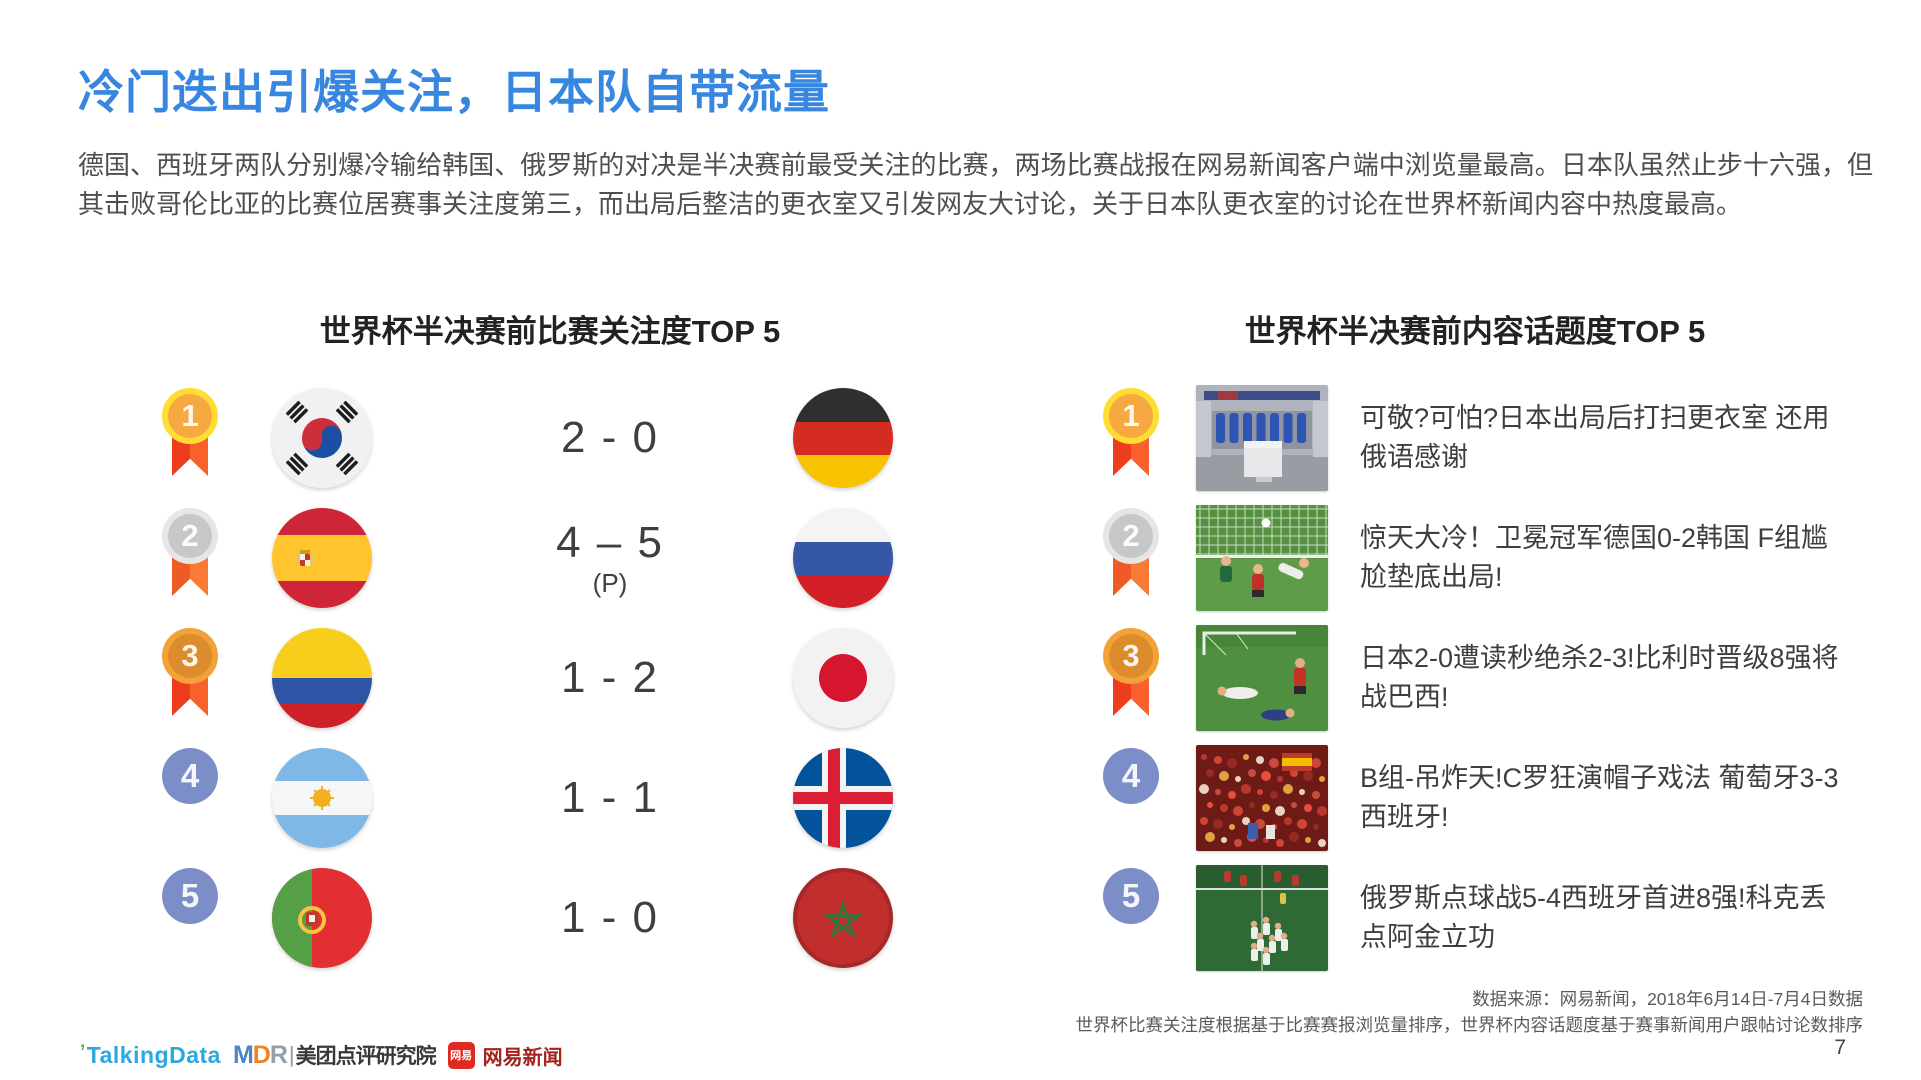 The image size is (1921, 1080). I want to click on match-score: 1 - 1, so click(610, 797).